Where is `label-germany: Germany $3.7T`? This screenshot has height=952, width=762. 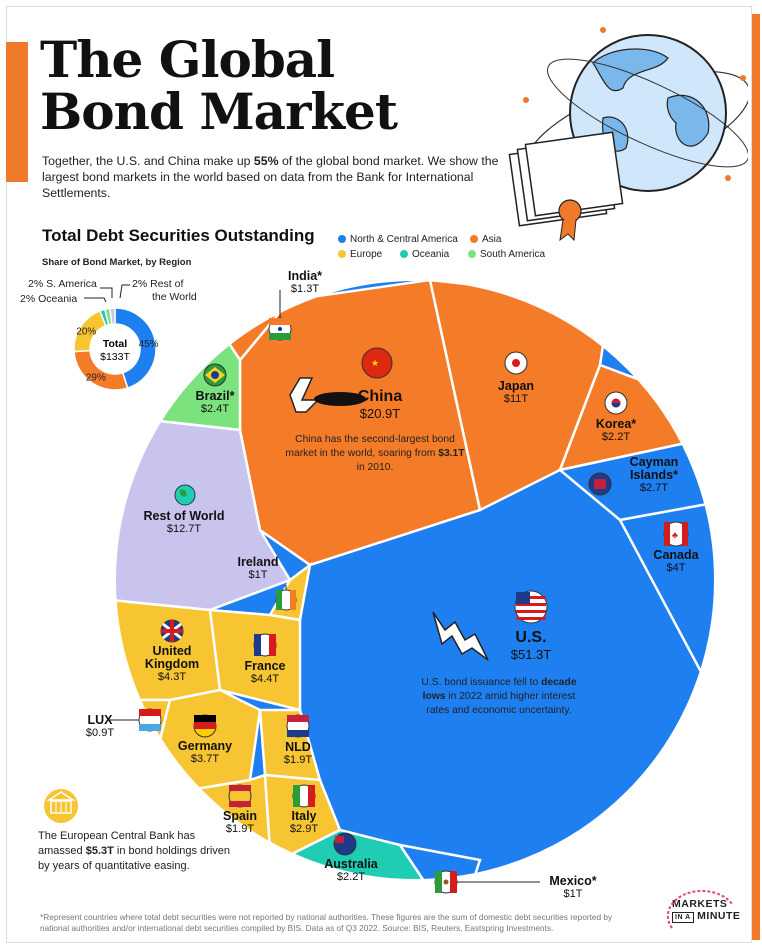
label-germany: Germany $3.7T is located at coordinates (205, 752).